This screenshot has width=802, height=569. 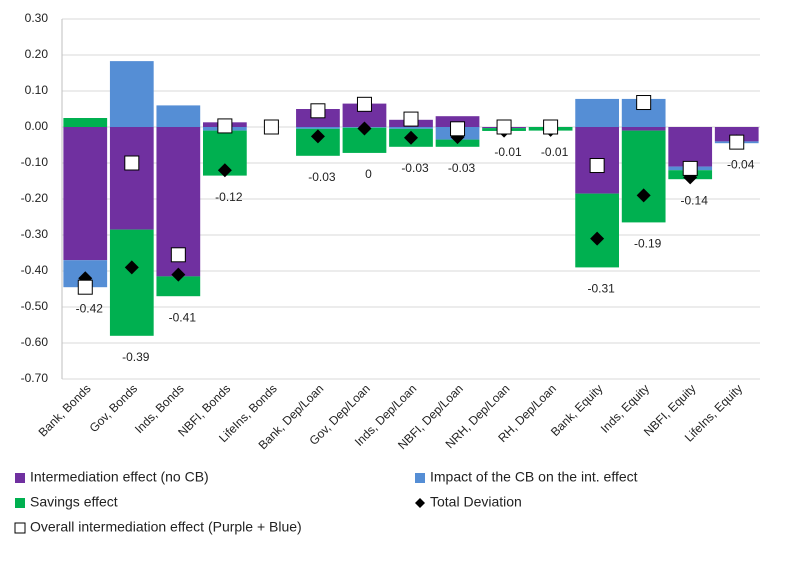 I want to click on legend-label: Savings effect, so click(x=74, y=502).